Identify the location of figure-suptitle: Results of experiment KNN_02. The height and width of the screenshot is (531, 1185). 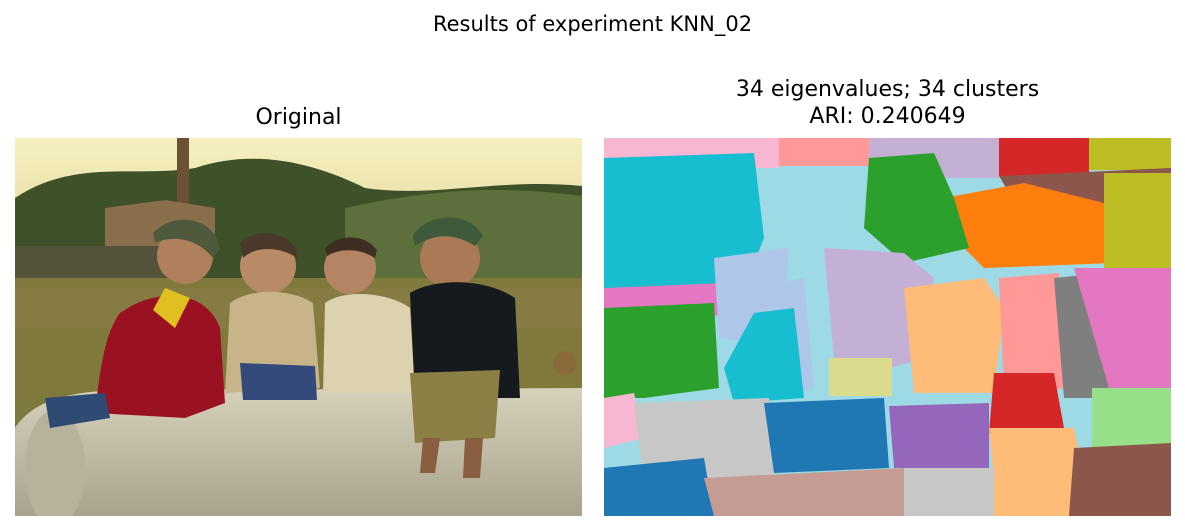
(592, 24).